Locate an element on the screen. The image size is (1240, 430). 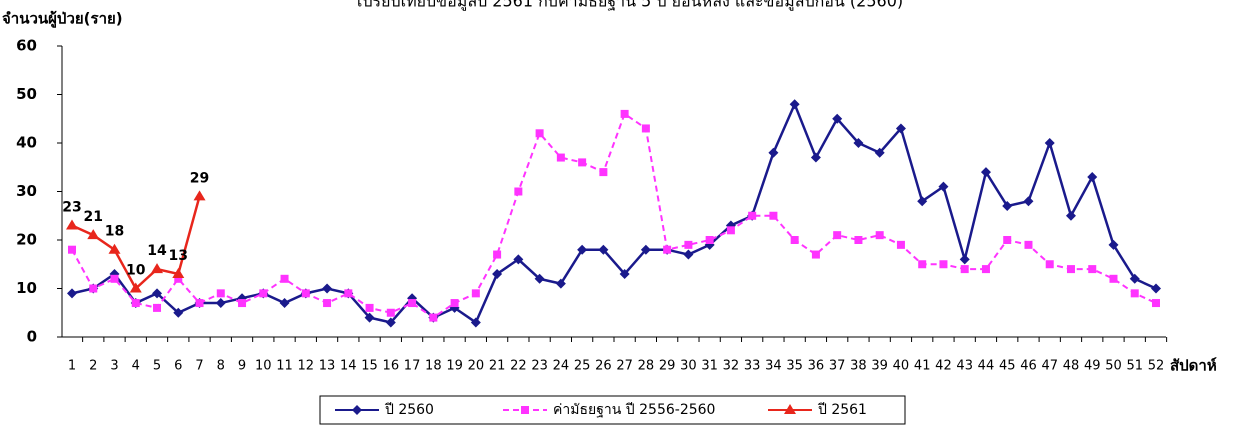
x-tick-label: 44 is located at coordinates (986, 366).